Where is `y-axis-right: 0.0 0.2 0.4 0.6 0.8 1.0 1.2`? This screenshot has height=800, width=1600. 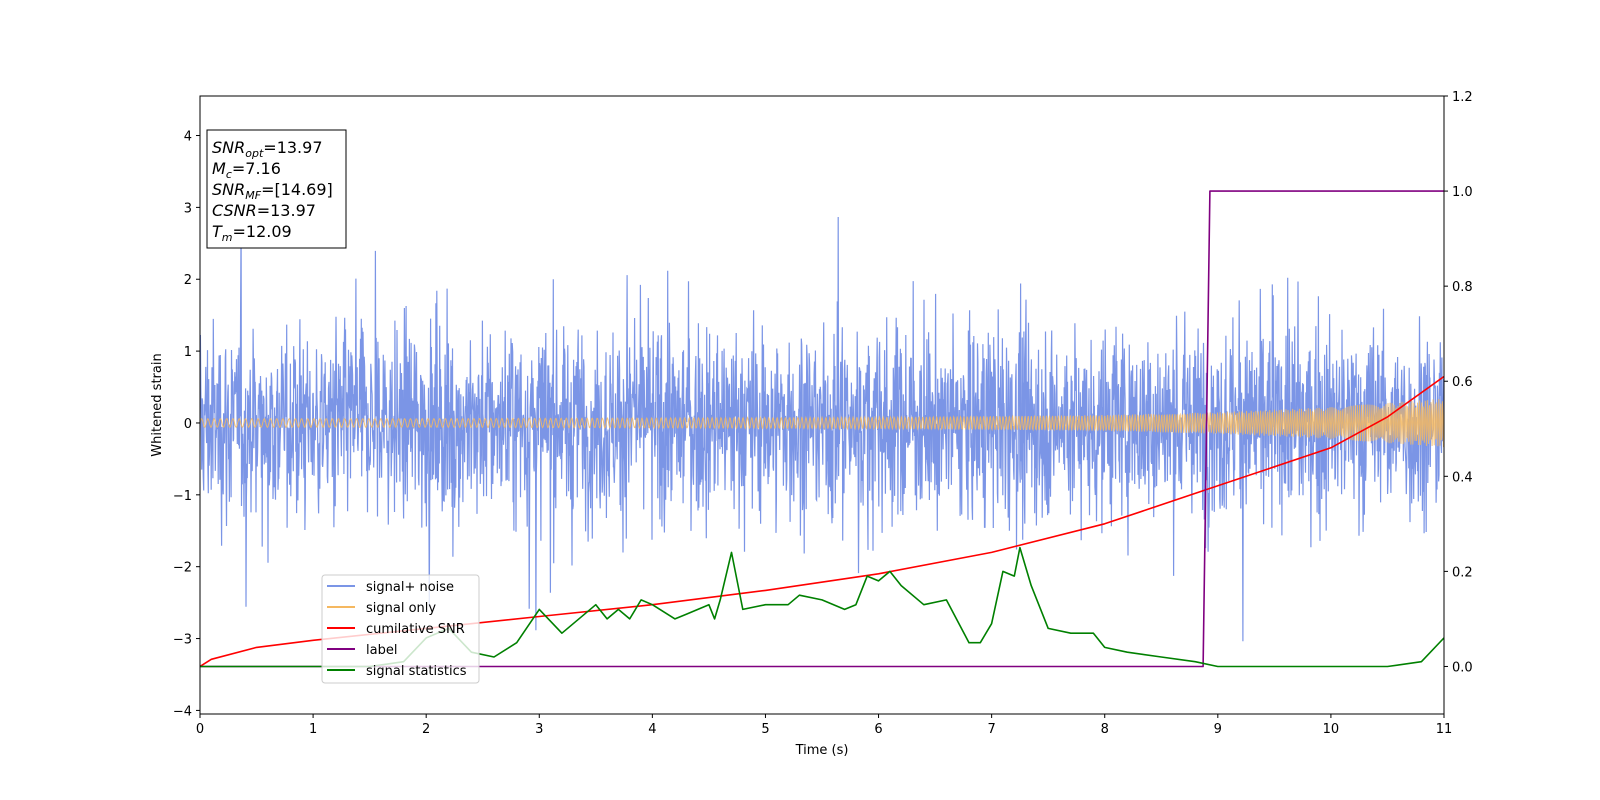 y-axis-right: 0.0 0.2 0.4 0.6 0.8 1.0 1.2 is located at coordinates (1458, 382).